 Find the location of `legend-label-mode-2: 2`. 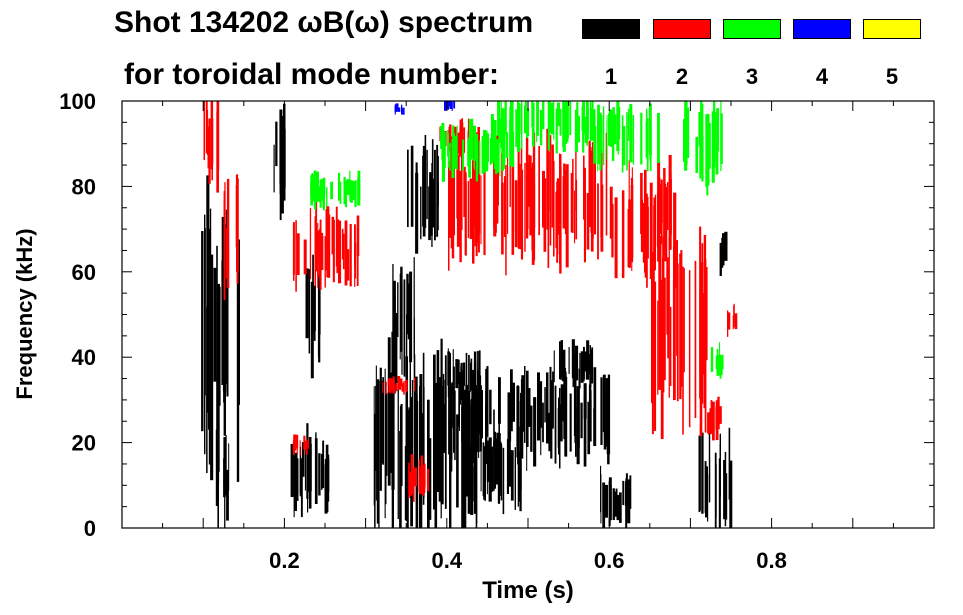

legend-label-mode-2: 2 is located at coordinates (682, 76).